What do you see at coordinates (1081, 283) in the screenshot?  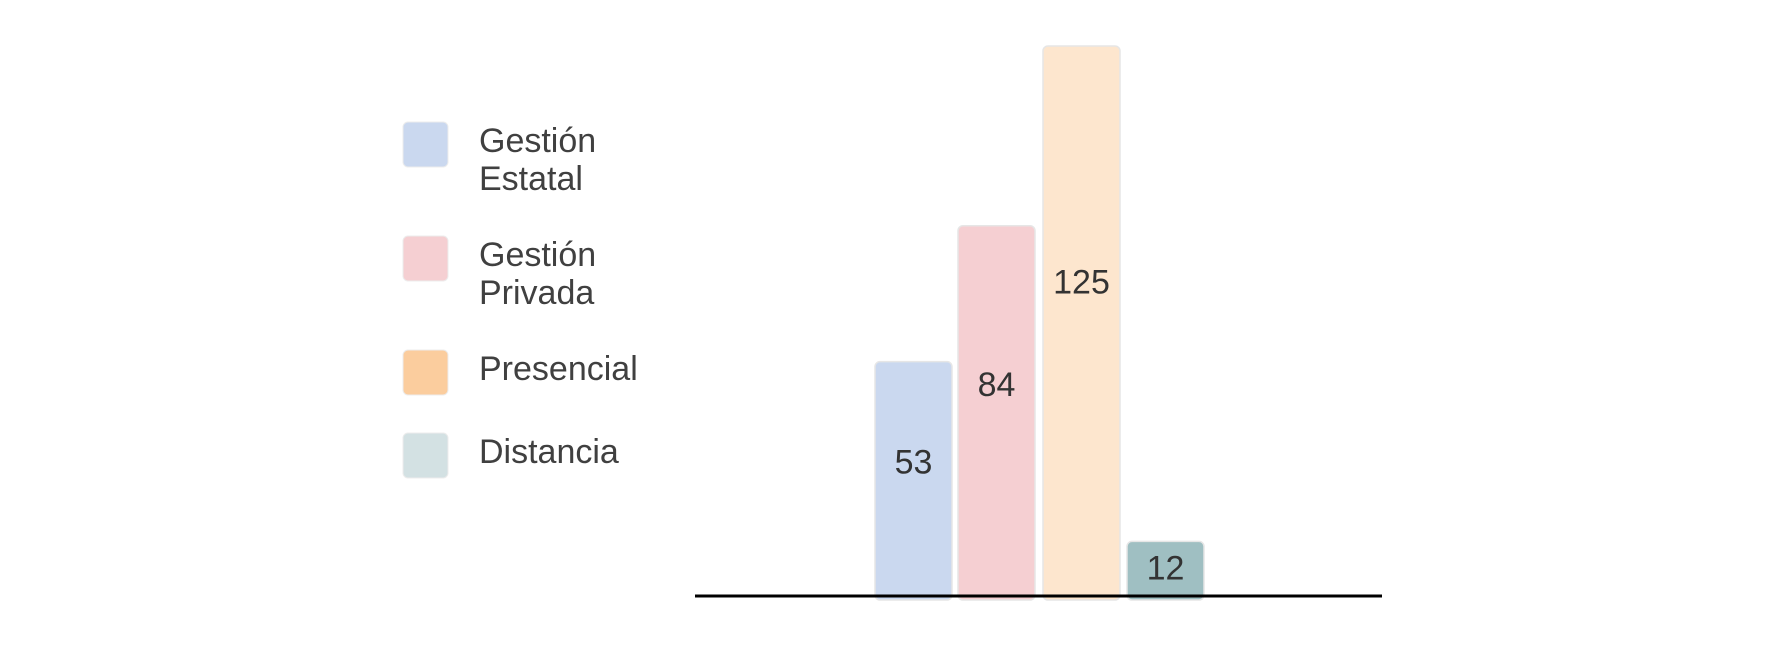 I see `bar-value-label-2: 125` at bounding box center [1081, 283].